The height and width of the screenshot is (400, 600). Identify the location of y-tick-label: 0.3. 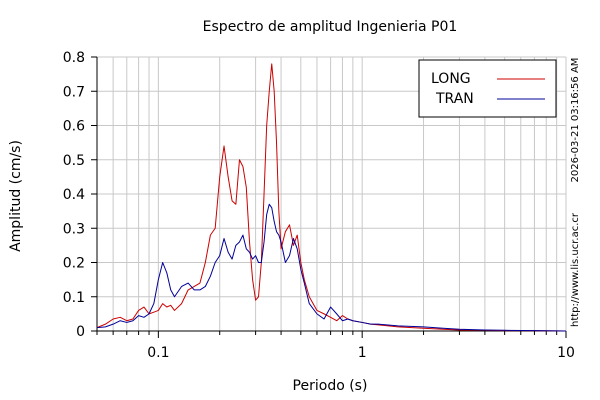
(74, 229).